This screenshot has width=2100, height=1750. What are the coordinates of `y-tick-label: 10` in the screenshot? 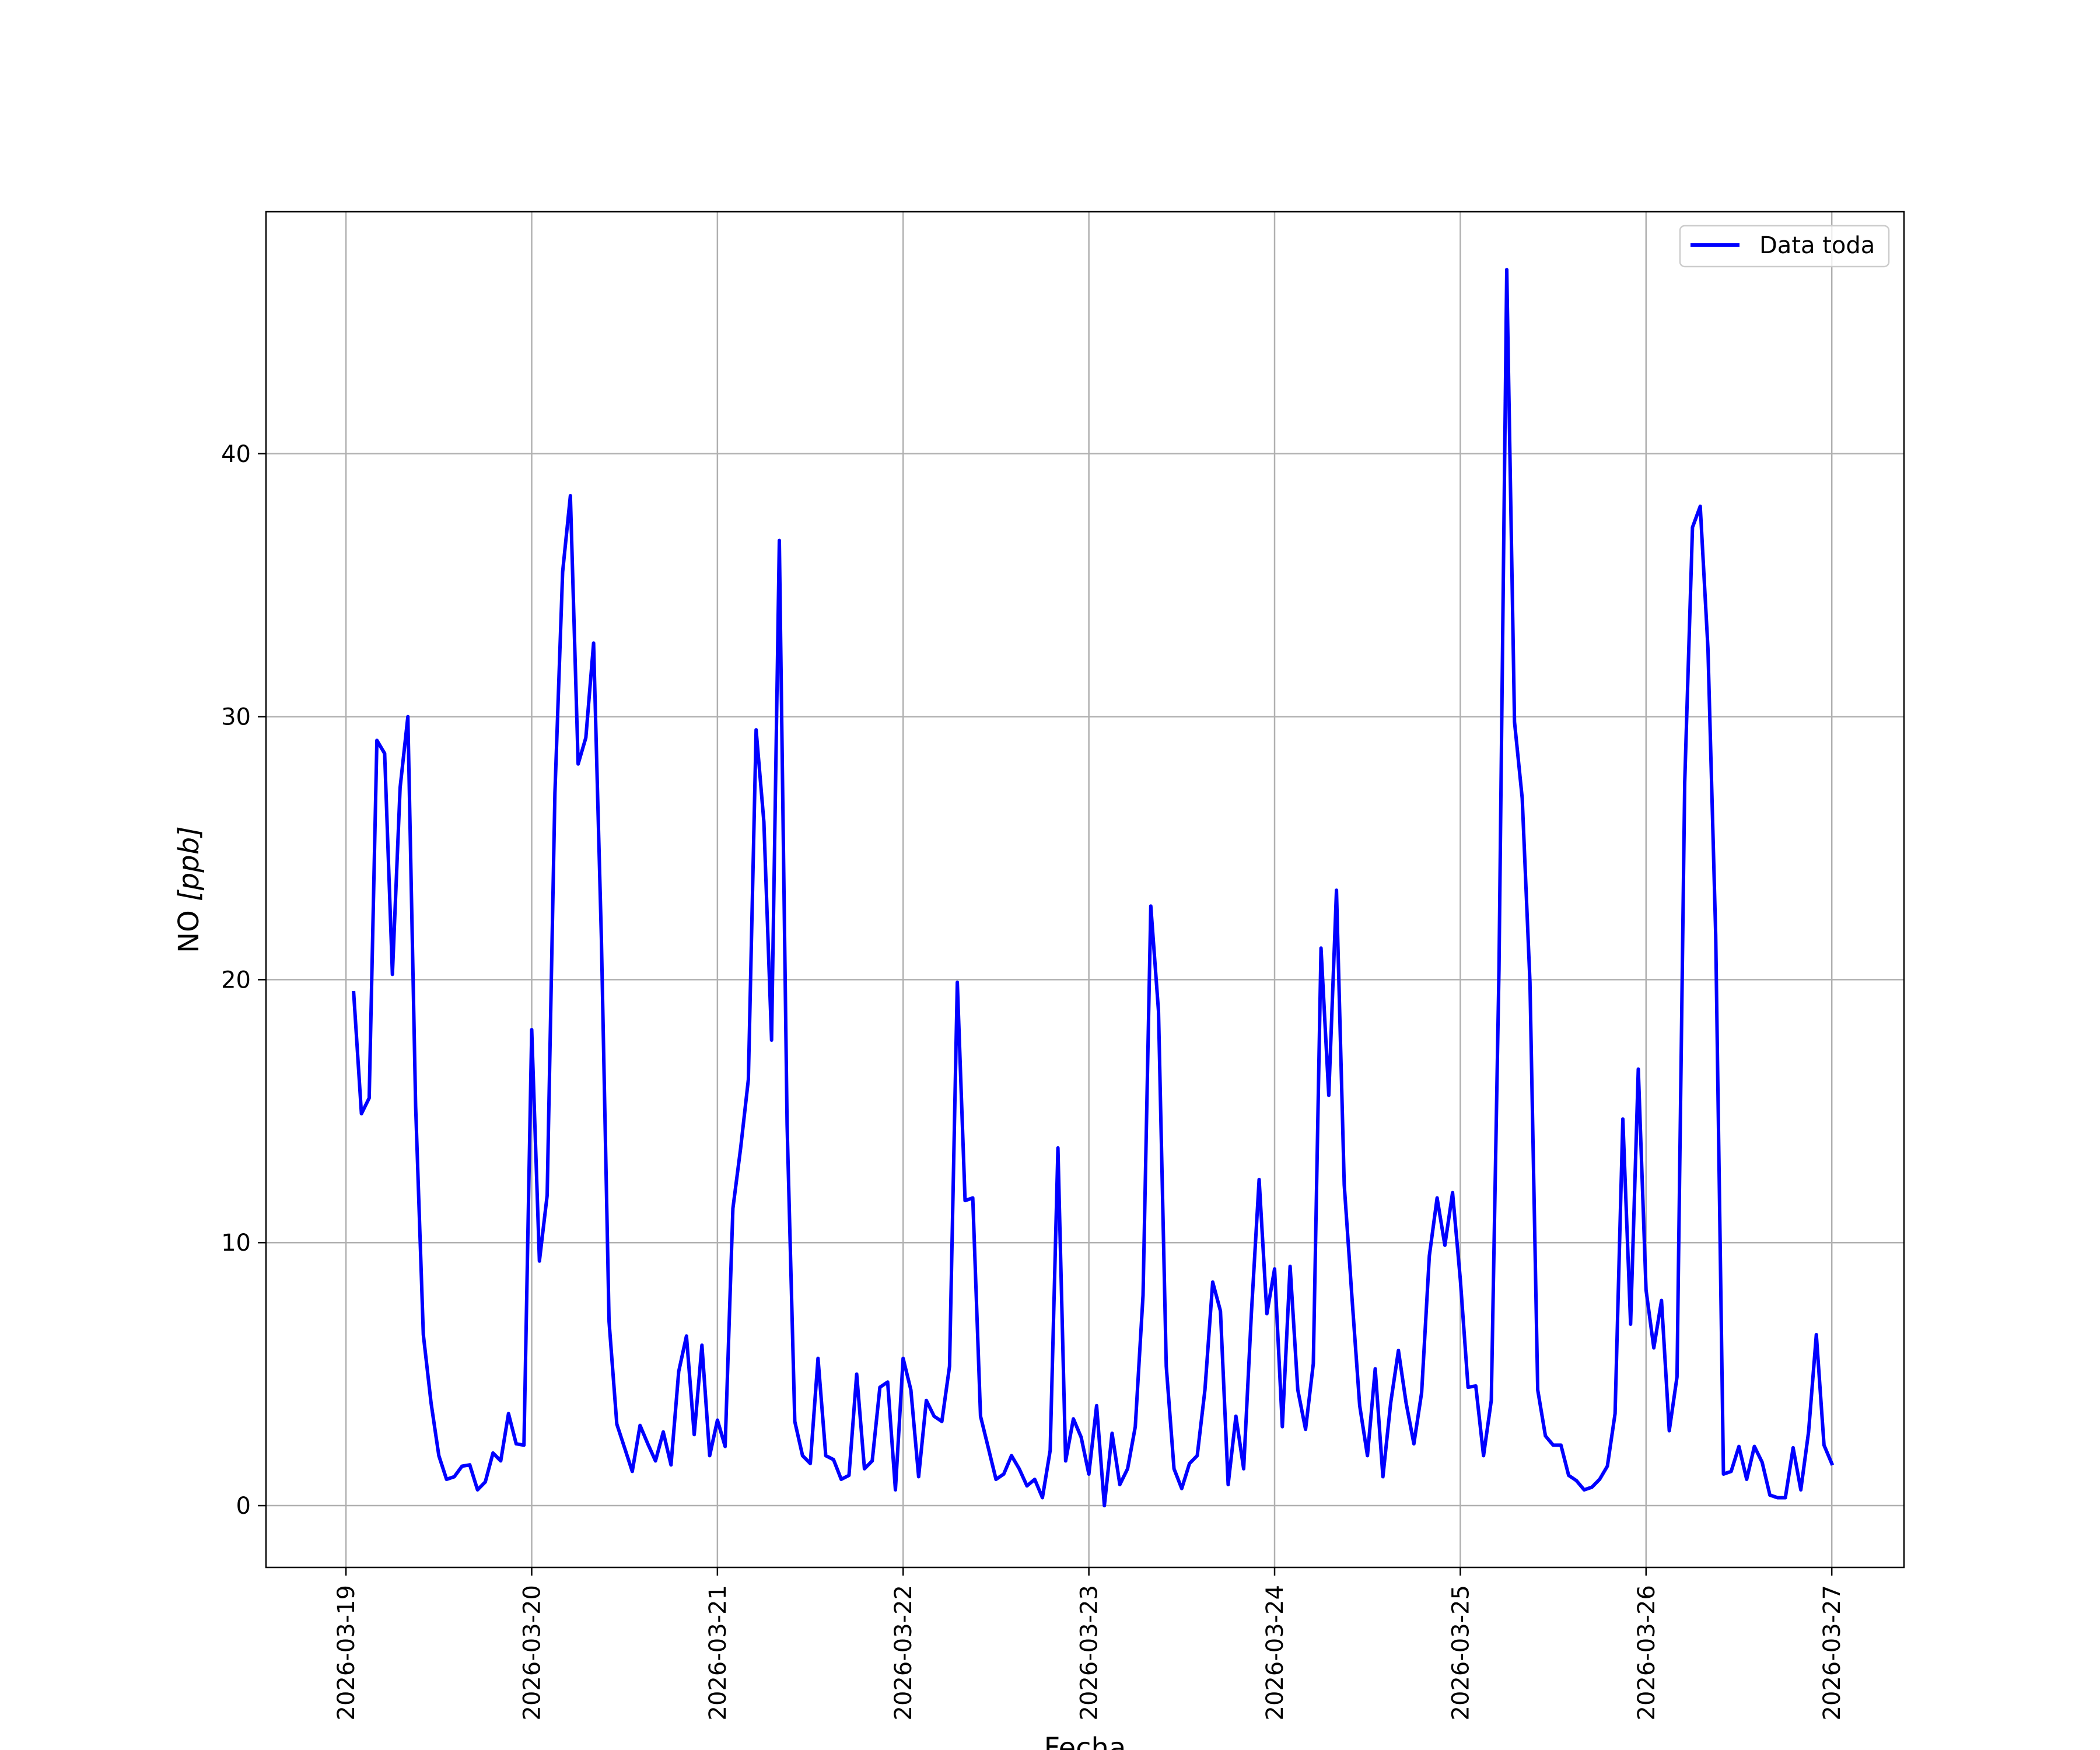 It's located at (236, 1243).